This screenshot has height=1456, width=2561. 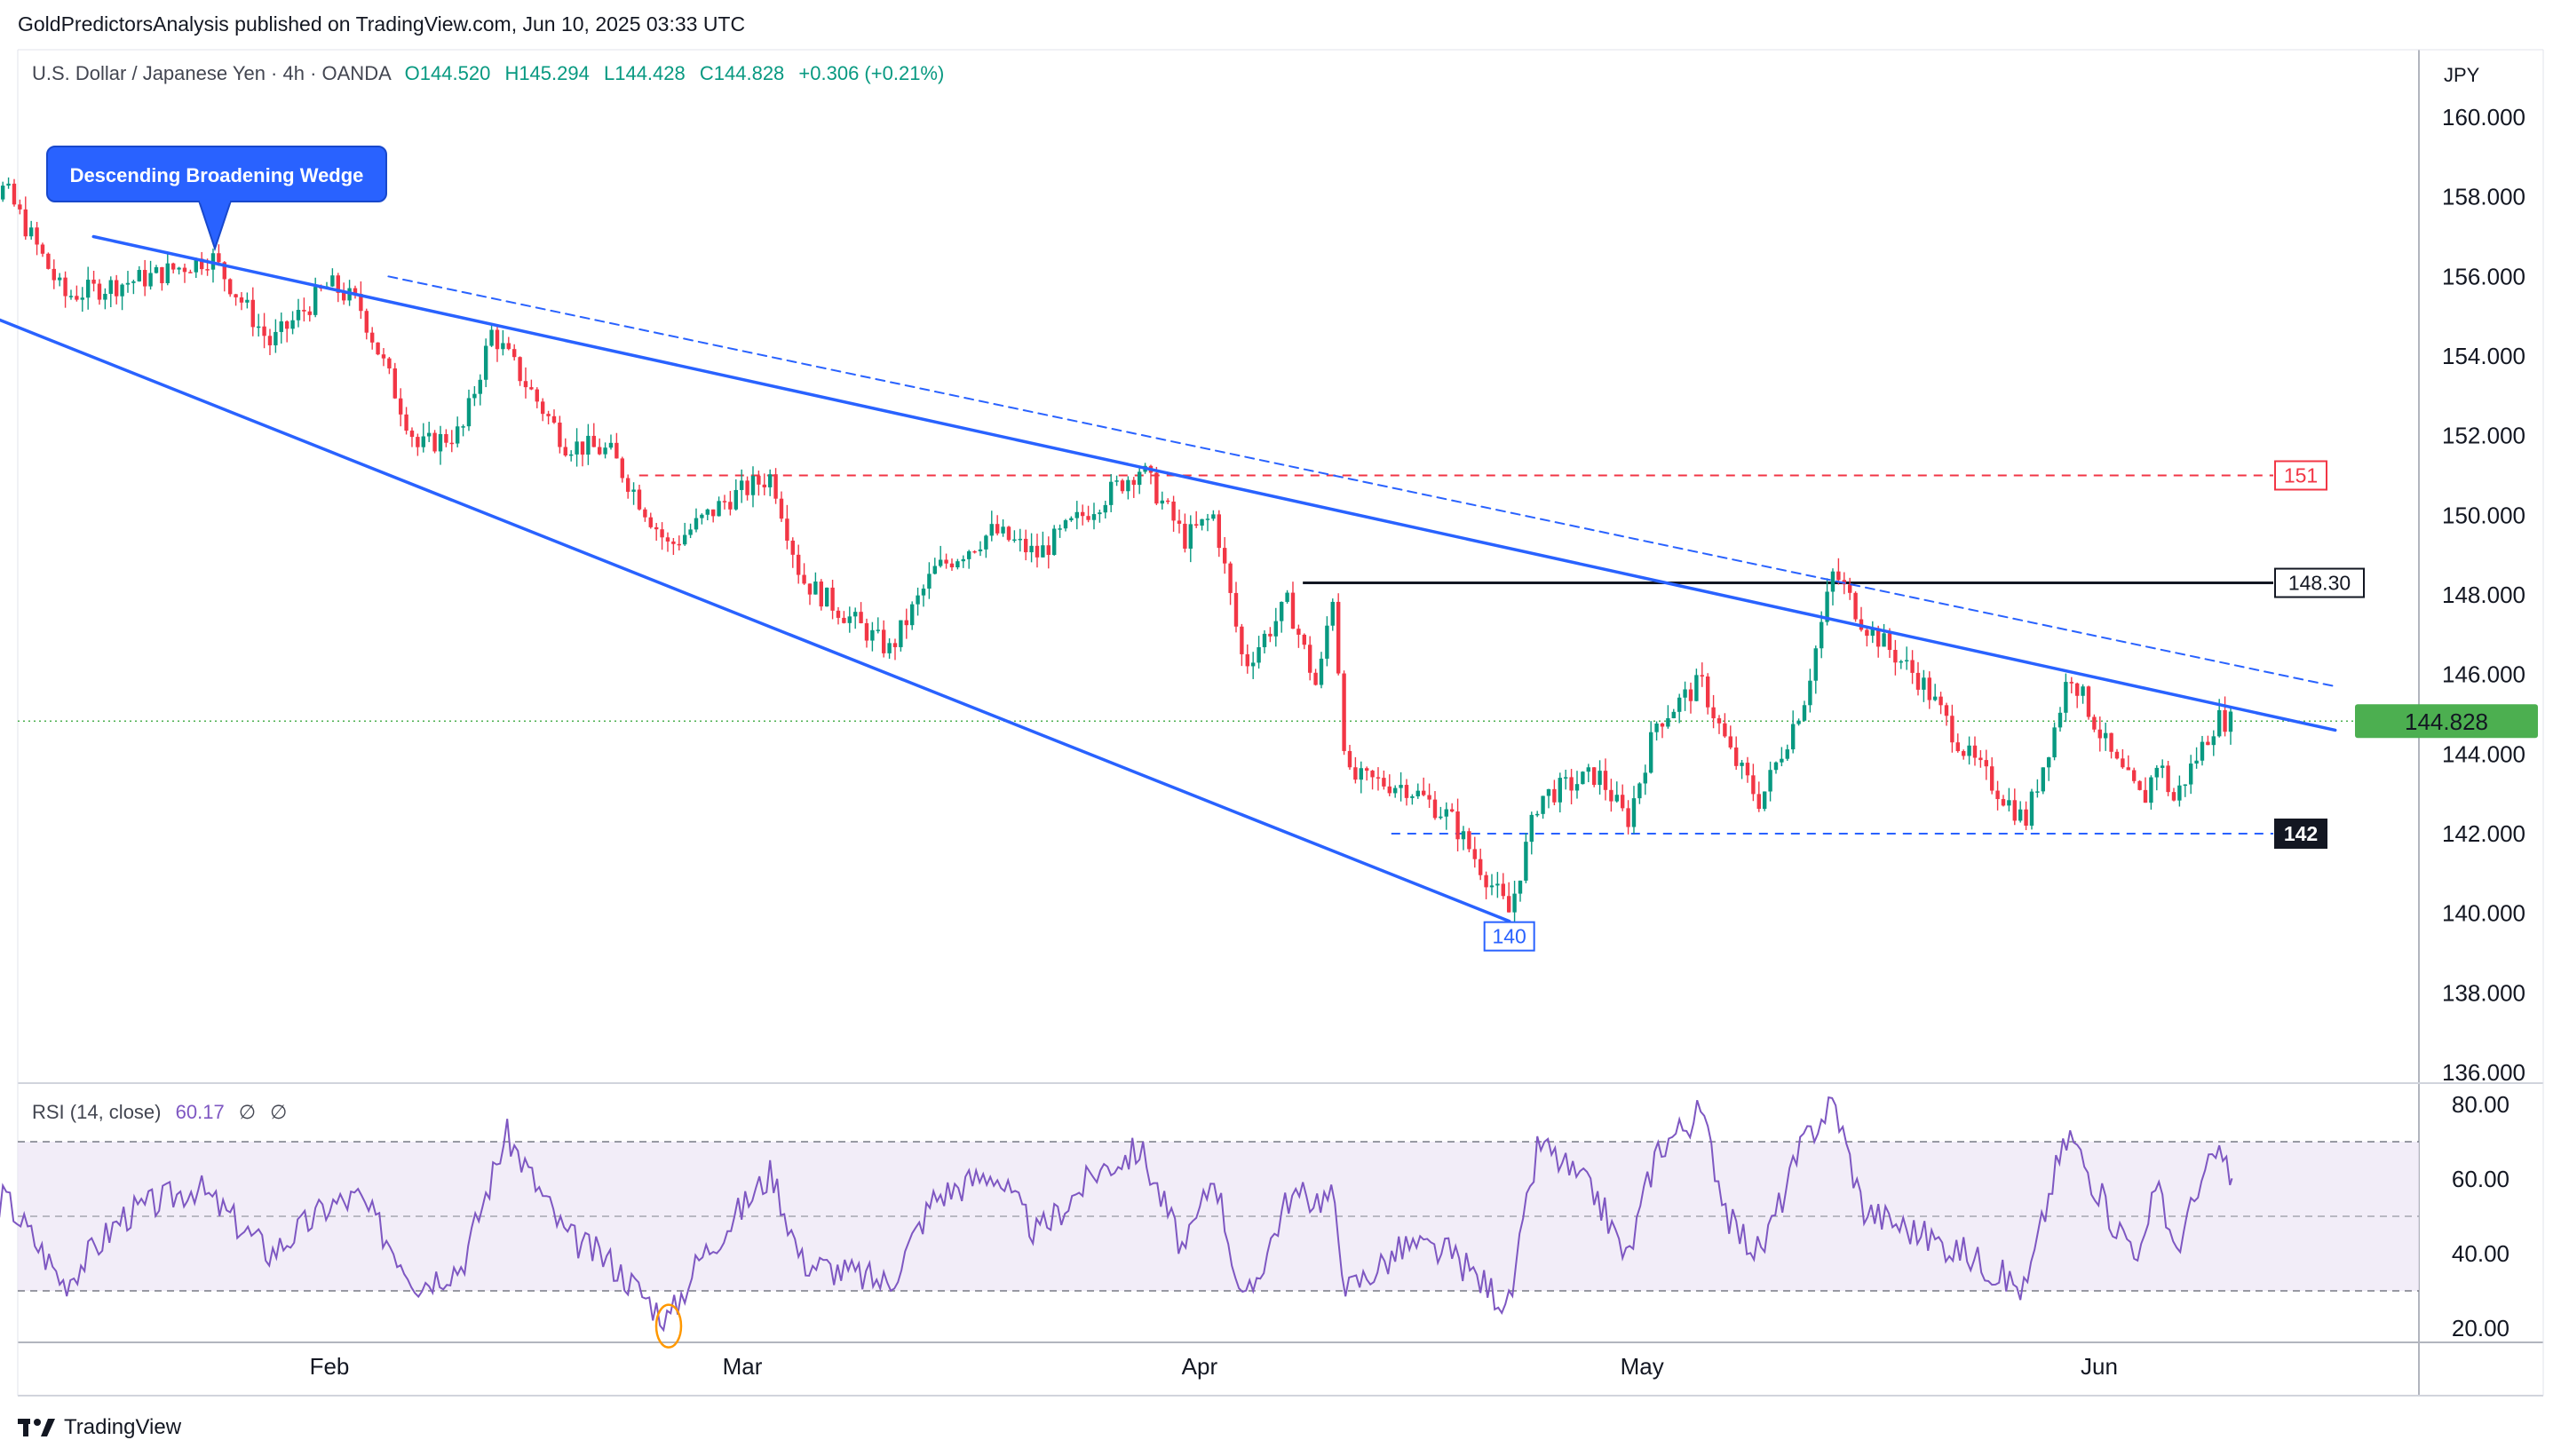 I want to click on callout-pointer, so click(x=215, y=226).